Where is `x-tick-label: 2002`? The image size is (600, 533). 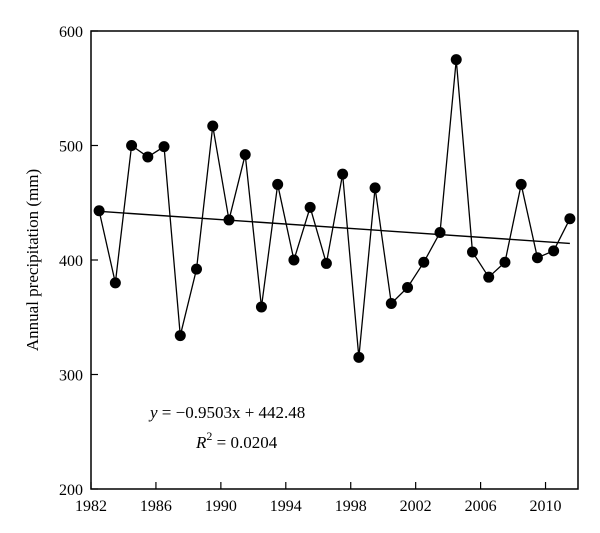 x-tick-label: 2002 is located at coordinates (416, 506).